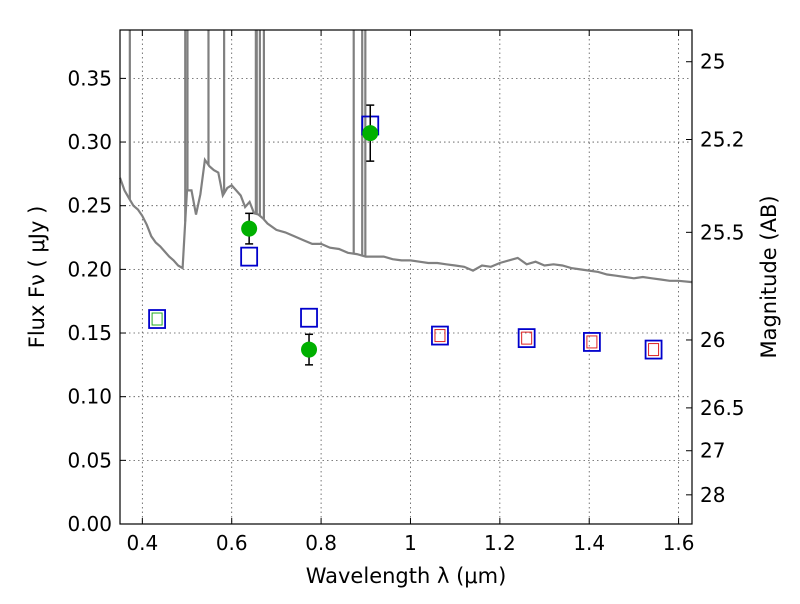 The height and width of the screenshot is (604, 800). I want to click on y-tick-label: 0.30, so click(89, 142).